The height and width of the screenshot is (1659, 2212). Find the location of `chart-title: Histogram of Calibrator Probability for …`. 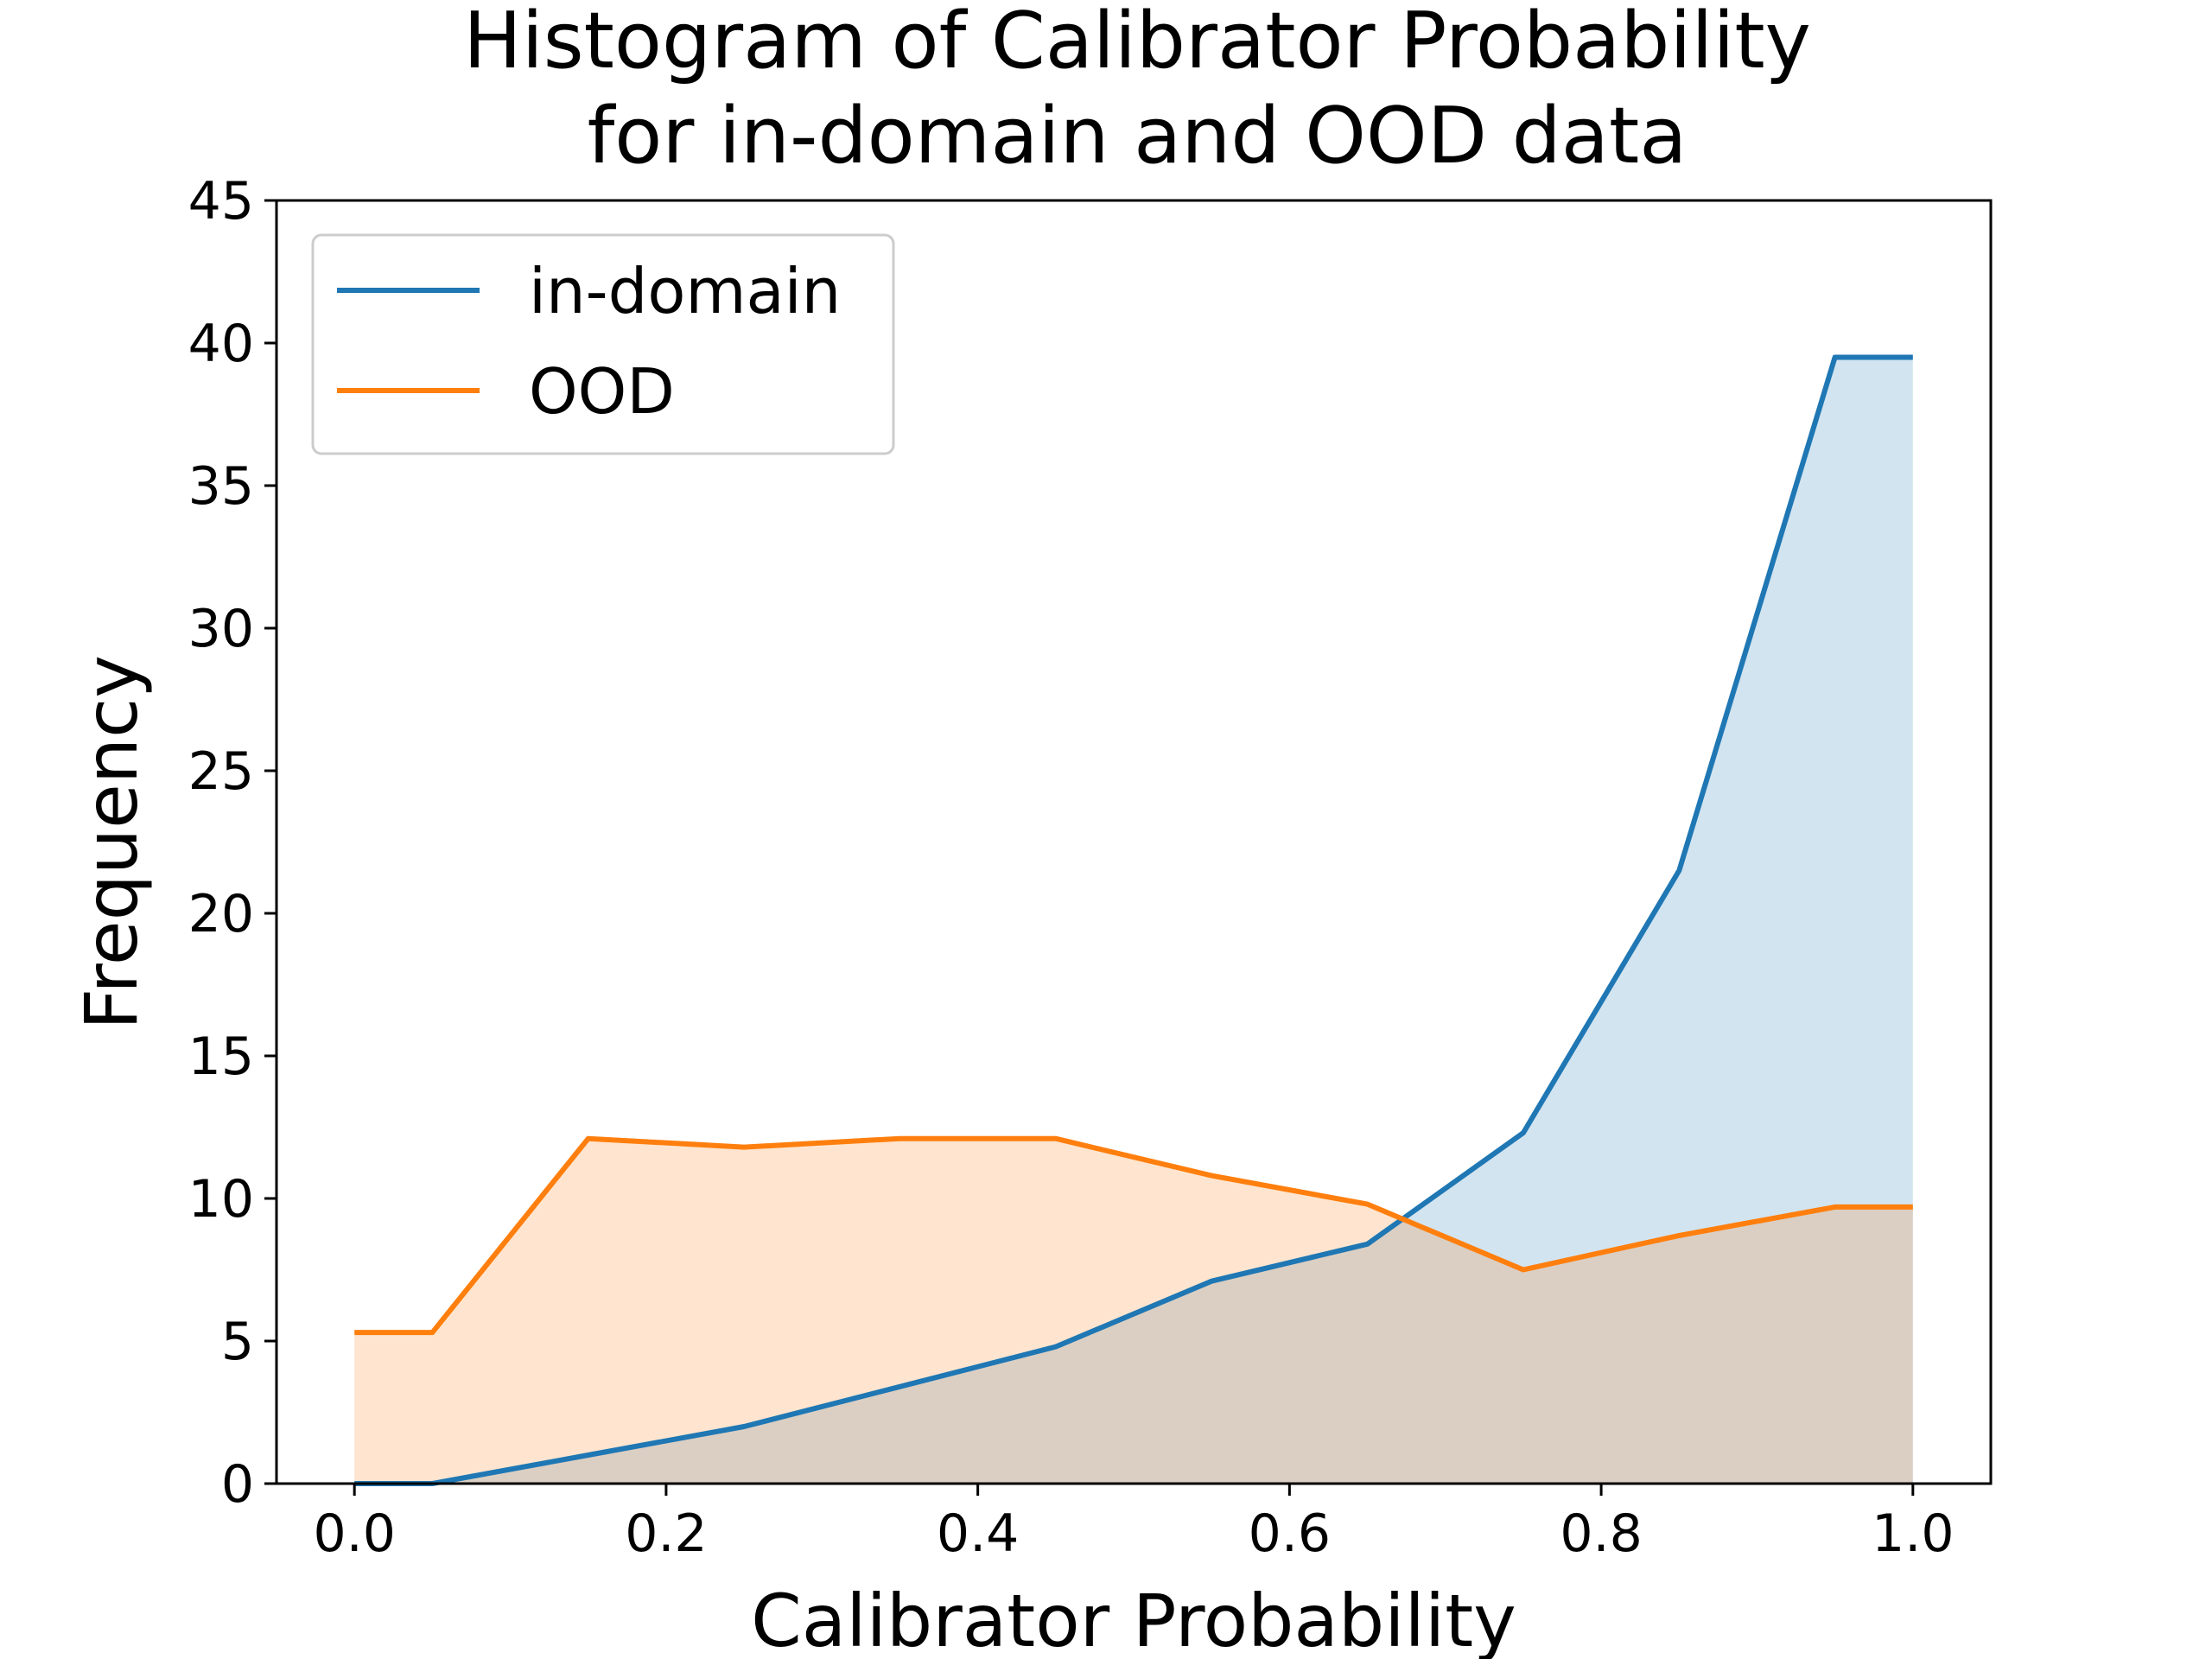

chart-title: Histogram of Calibrator Probability for … is located at coordinates (1137, 90).